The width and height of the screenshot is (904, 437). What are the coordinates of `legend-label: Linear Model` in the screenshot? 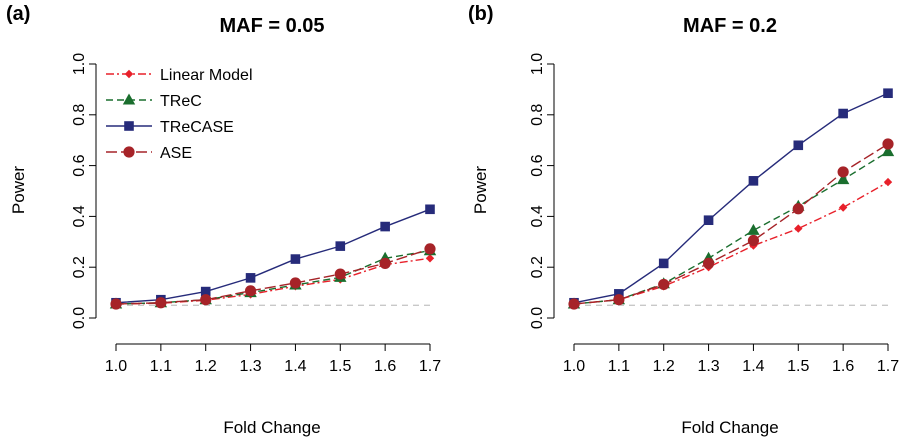 It's located at (206, 75).